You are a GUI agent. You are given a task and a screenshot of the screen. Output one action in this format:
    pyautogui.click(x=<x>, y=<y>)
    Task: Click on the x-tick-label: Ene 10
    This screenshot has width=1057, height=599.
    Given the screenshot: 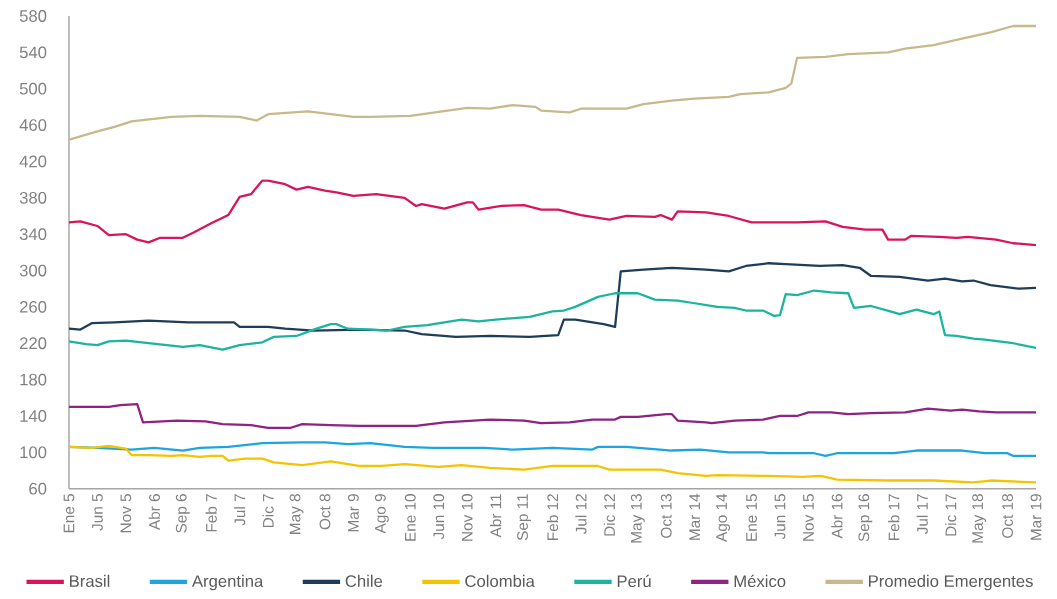 What is the action you would take?
    pyautogui.click(x=410, y=517)
    